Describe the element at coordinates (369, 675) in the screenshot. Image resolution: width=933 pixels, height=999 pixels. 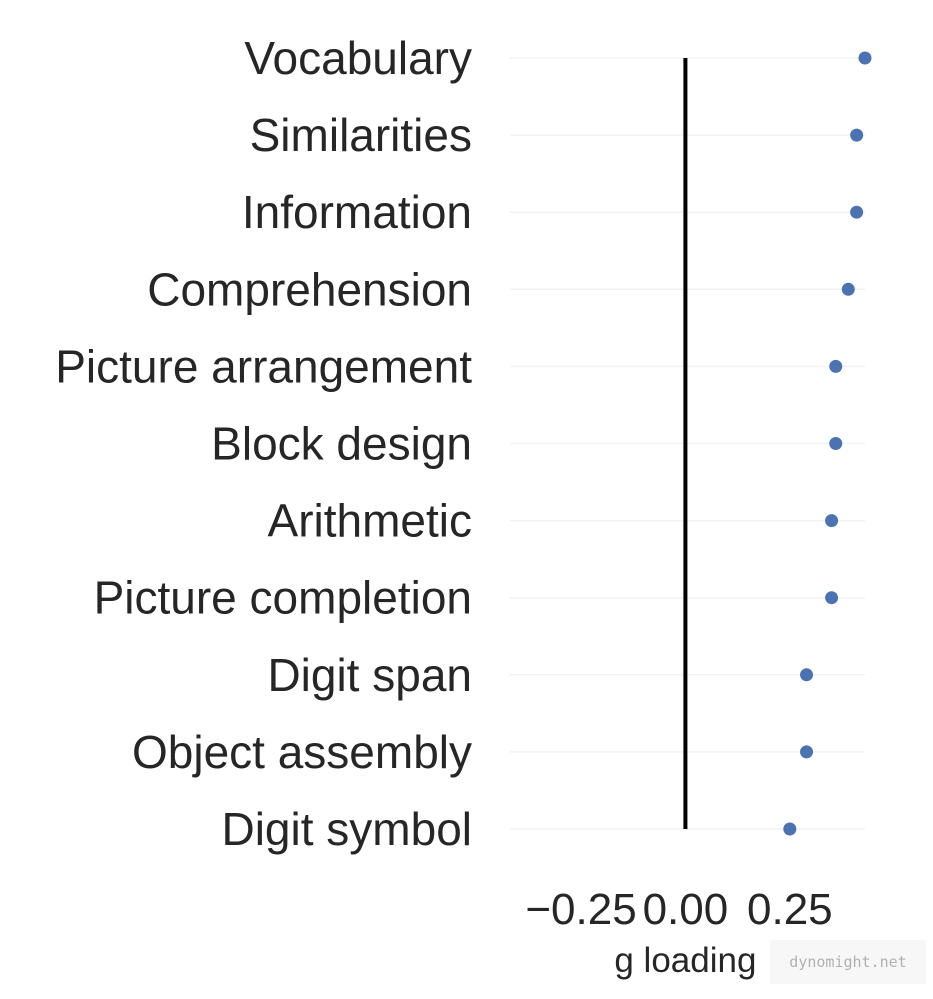
I see `category-label: Digit span` at that location.